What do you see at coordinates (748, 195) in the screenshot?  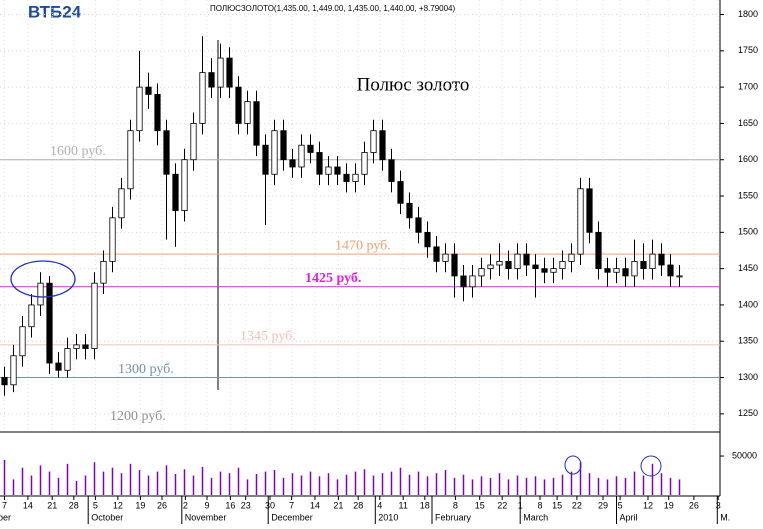 I see `y-tick-label: 1550` at bounding box center [748, 195].